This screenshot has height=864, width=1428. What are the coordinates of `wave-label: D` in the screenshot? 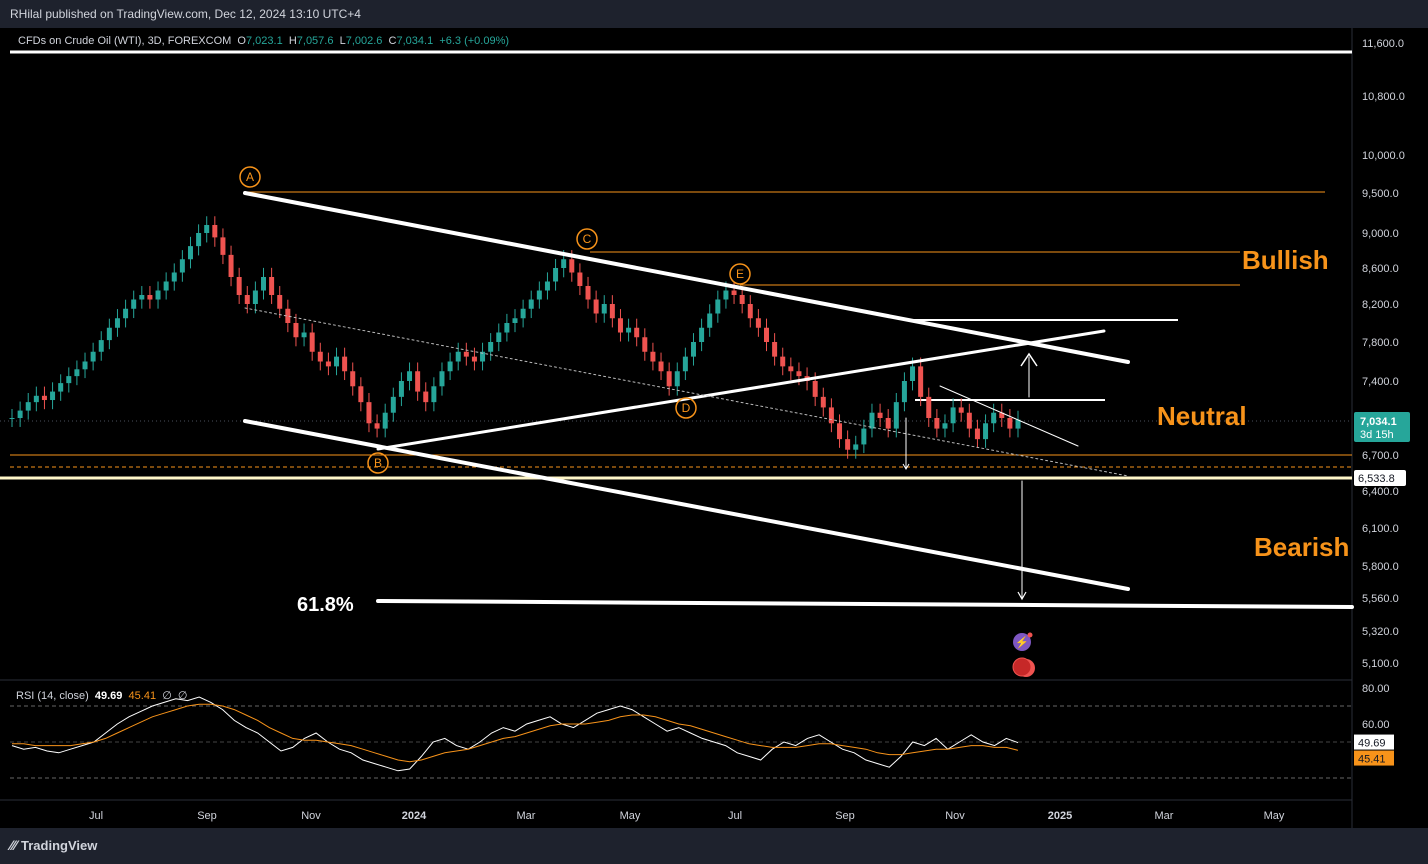 It's located at (686, 408).